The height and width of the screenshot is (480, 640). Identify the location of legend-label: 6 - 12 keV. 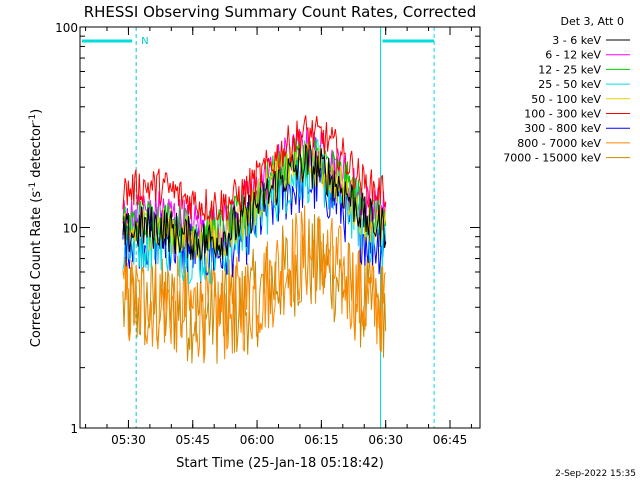
(573, 55).